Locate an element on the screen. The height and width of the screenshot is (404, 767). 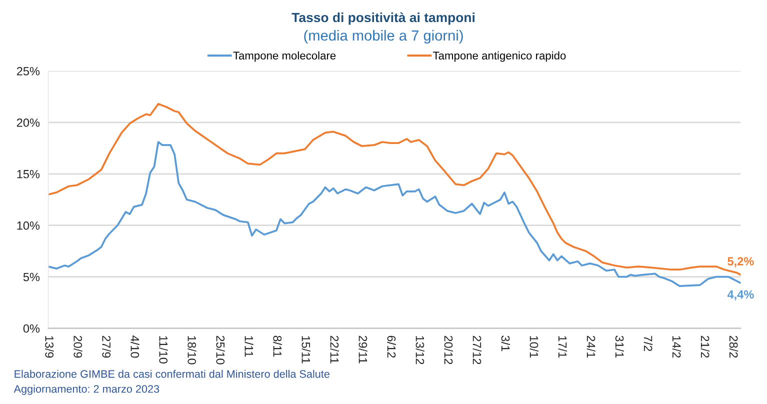
x-tick-label: 18/10 is located at coordinates (192, 350).